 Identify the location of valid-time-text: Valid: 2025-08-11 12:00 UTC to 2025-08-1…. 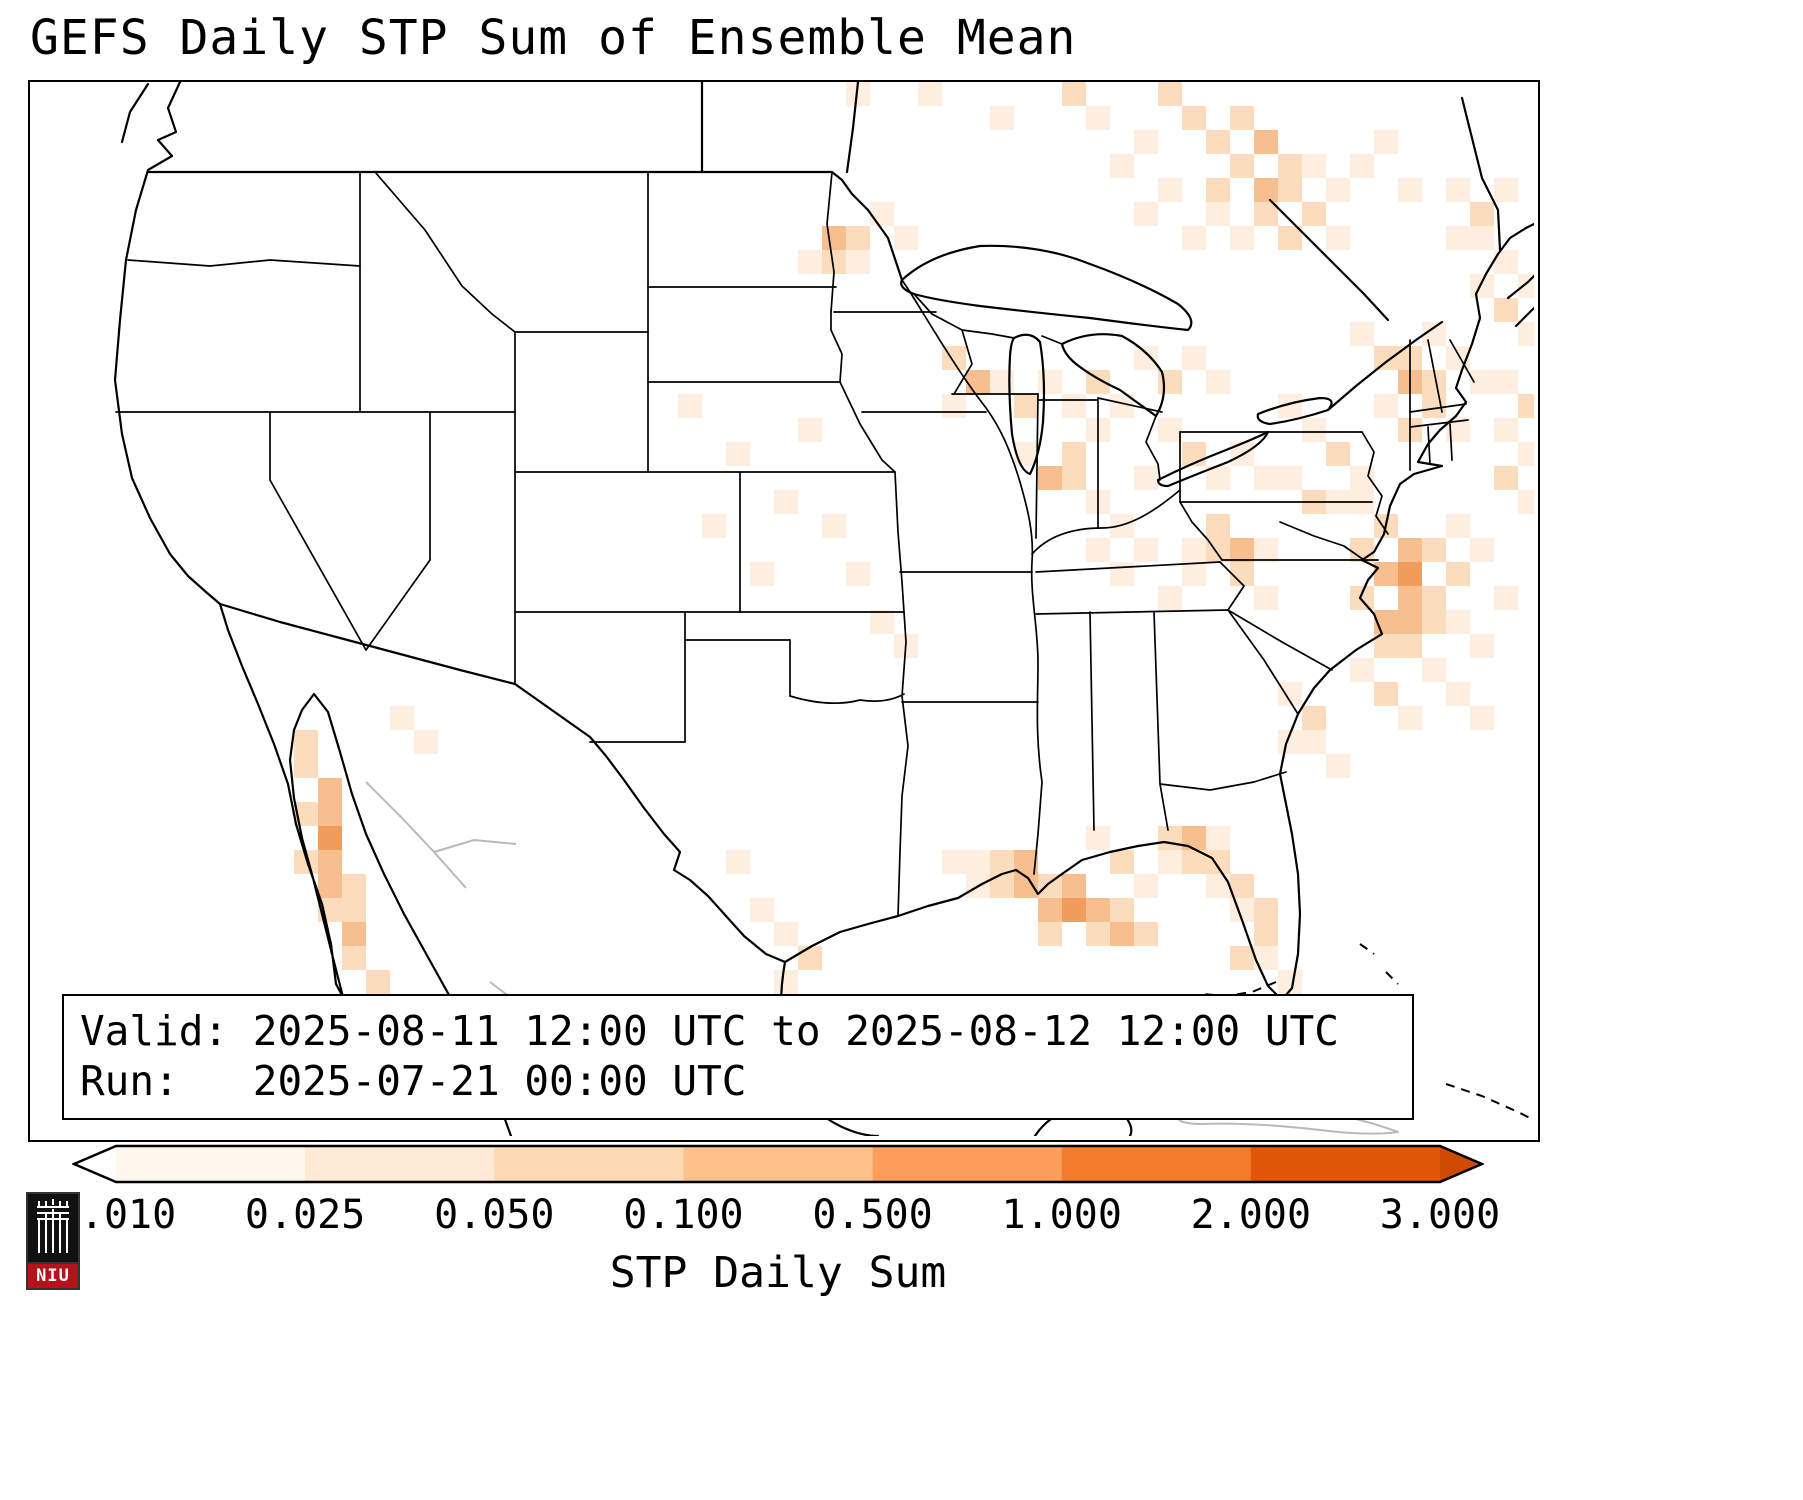
(709, 1031).